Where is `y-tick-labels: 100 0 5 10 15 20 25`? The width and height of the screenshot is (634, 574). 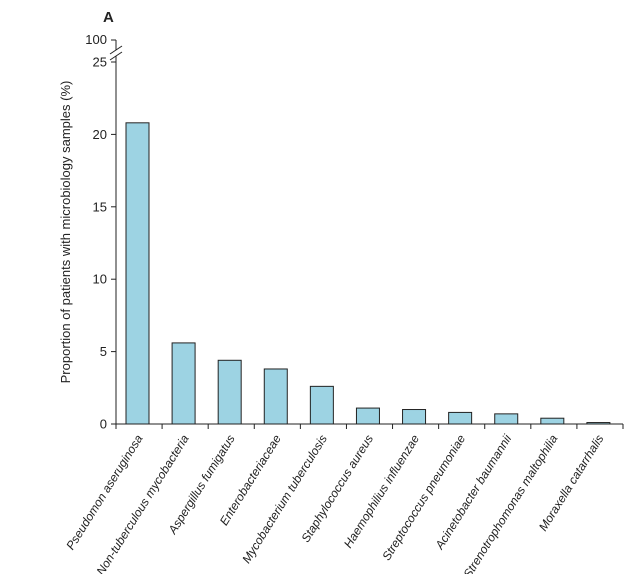
y-tick-labels: 100 0 5 10 15 20 25 is located at coordinates (96, 232).